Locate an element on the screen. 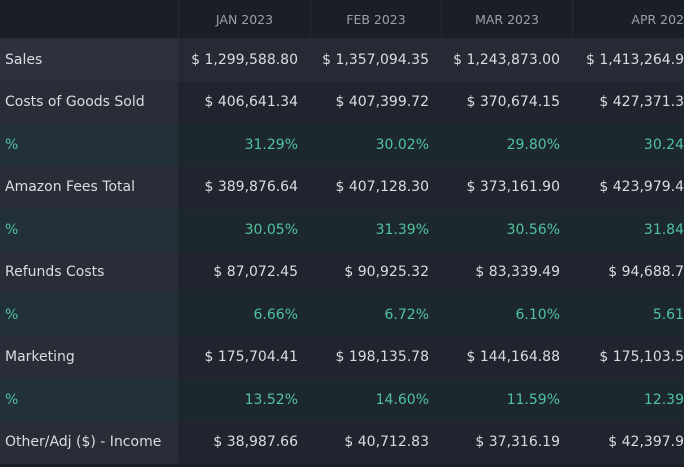 The height and width of the screenshot is (467, 684). cell-value: $ 1,299,588.80 is located at coordinates (244, 59).